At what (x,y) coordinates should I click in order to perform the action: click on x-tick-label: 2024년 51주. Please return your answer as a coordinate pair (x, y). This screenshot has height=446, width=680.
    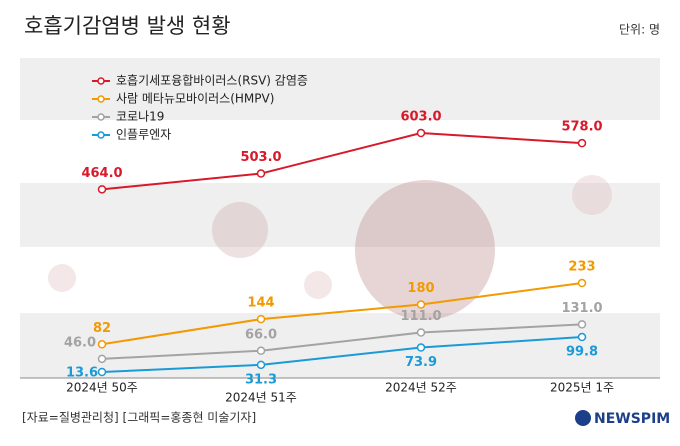
    Looking at the image, I should click on (261, 398).